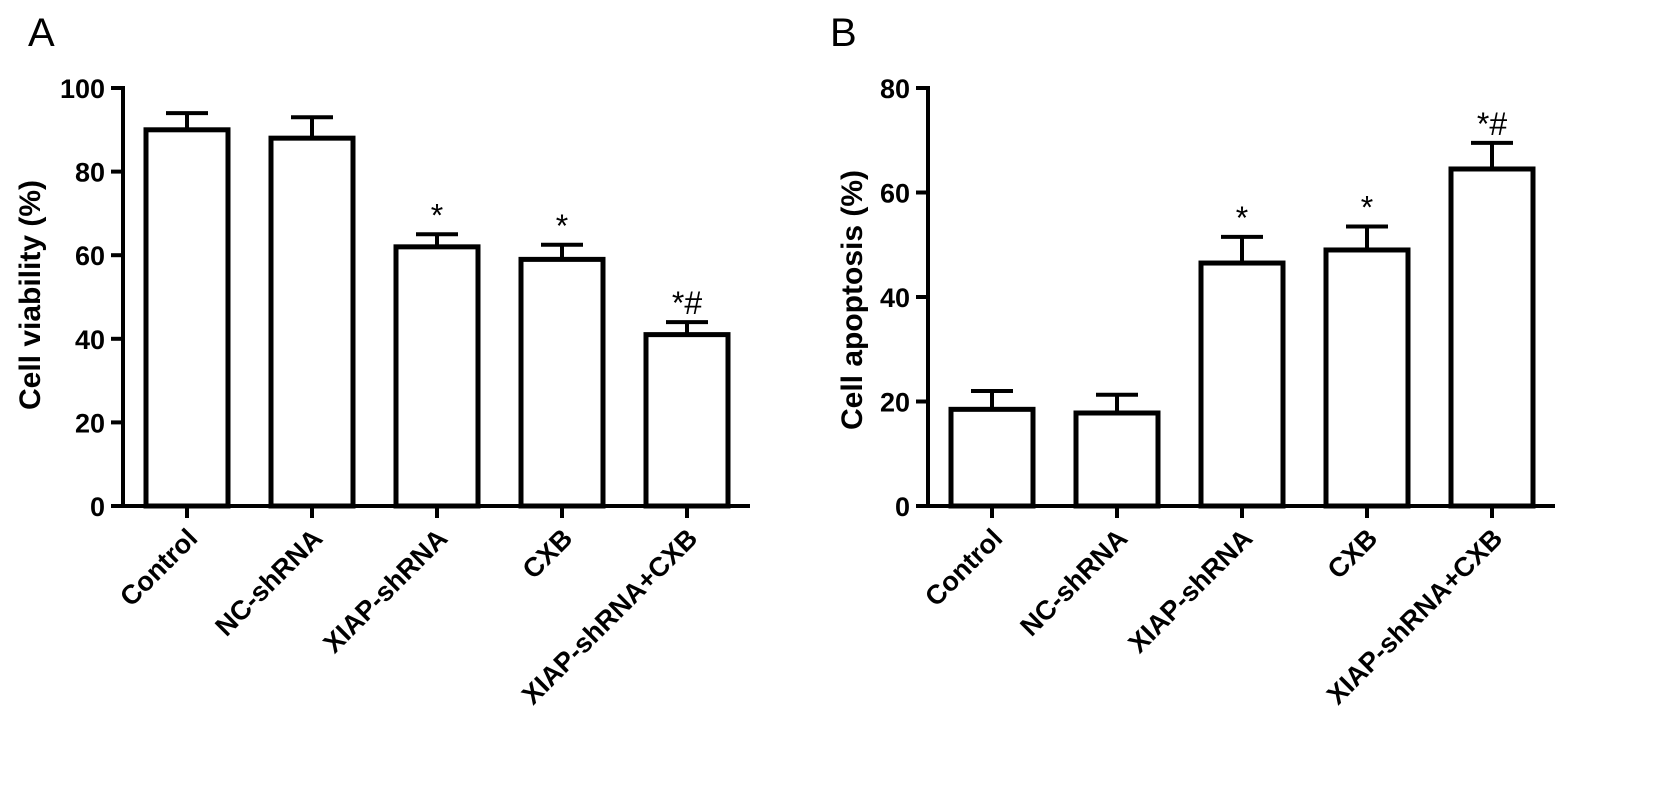  I want to click on significance-mark-a: *#, so click(687, 303).